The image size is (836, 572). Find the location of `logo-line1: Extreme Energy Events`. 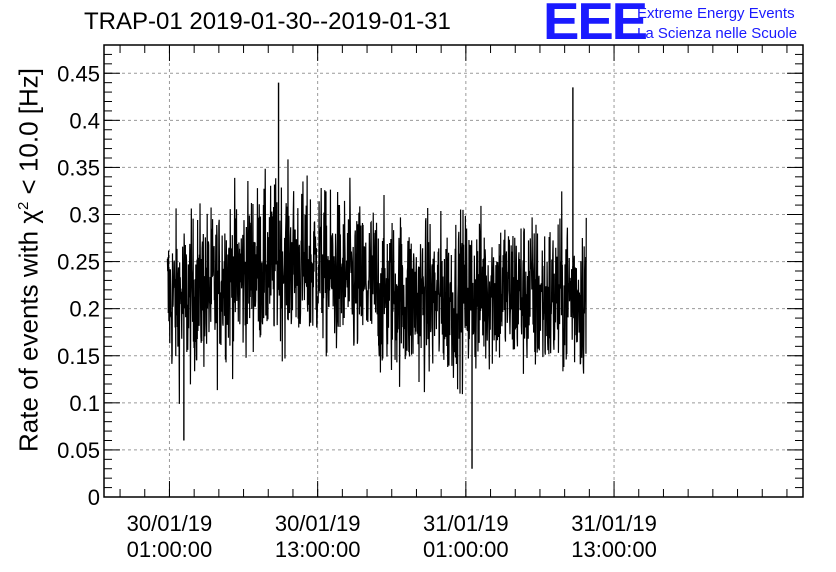

logo-line1: Extreme Energy Events is located at coordinates (716, 13).